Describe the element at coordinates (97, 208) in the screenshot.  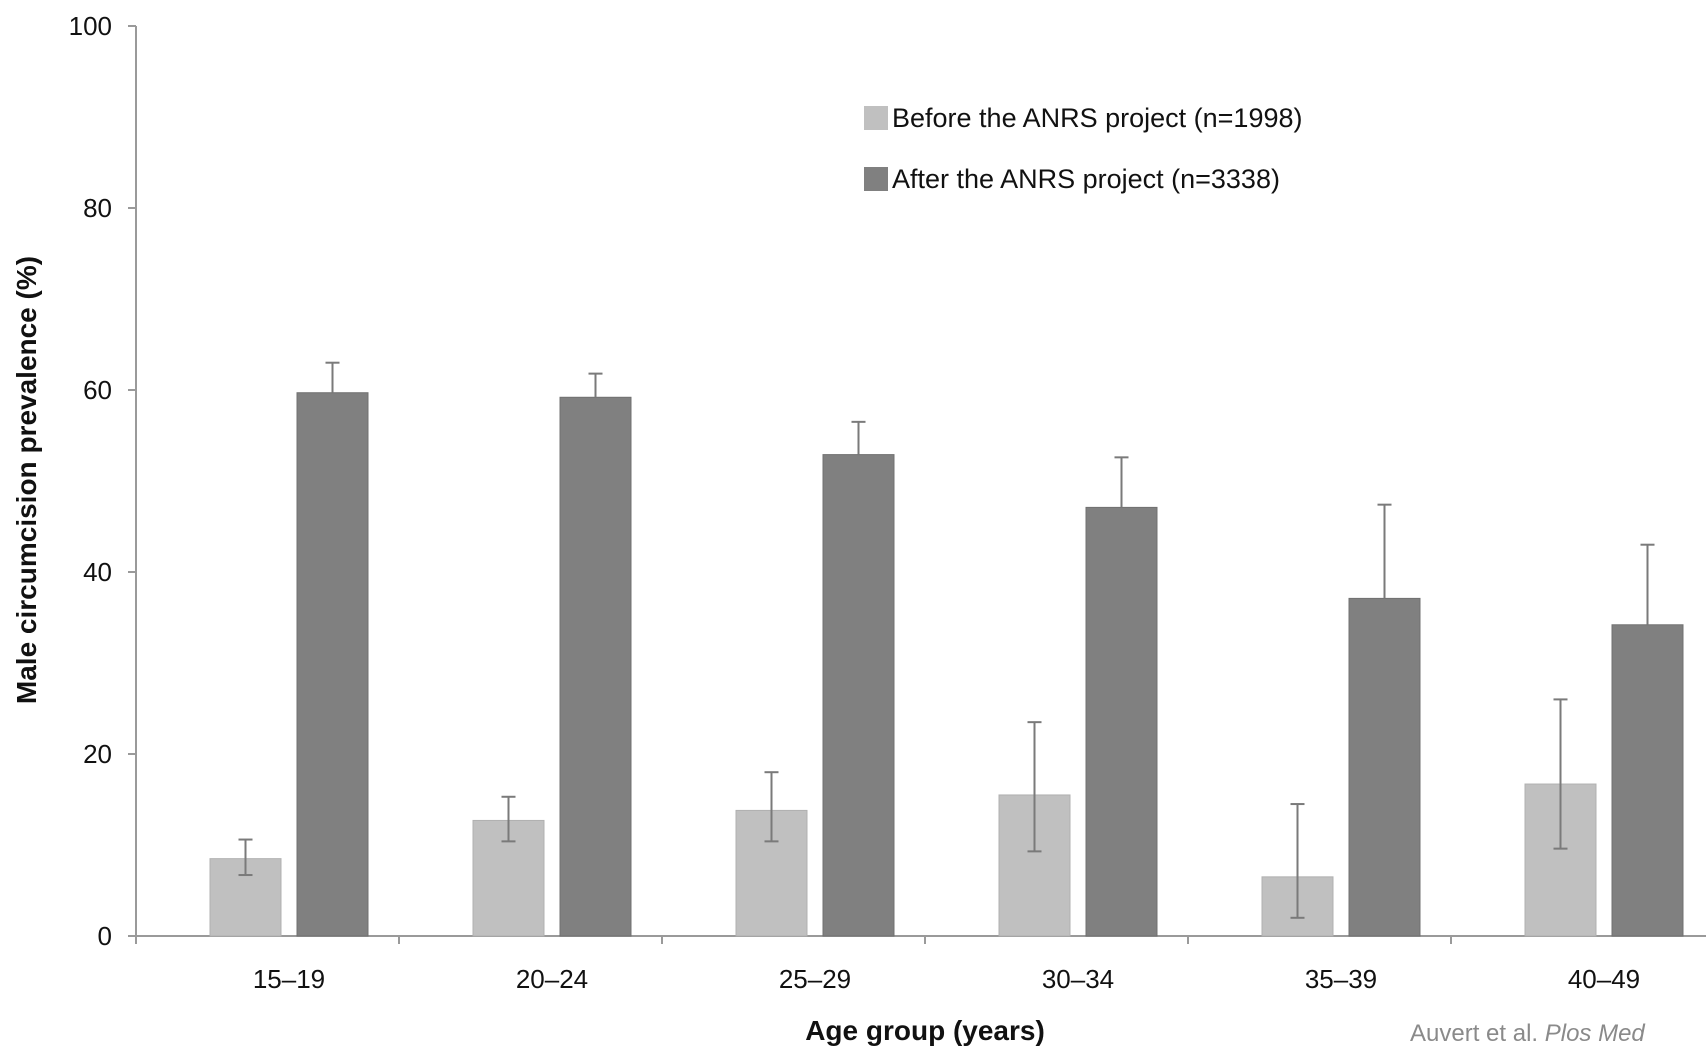
I see `y-tick-label: 80` at that location.